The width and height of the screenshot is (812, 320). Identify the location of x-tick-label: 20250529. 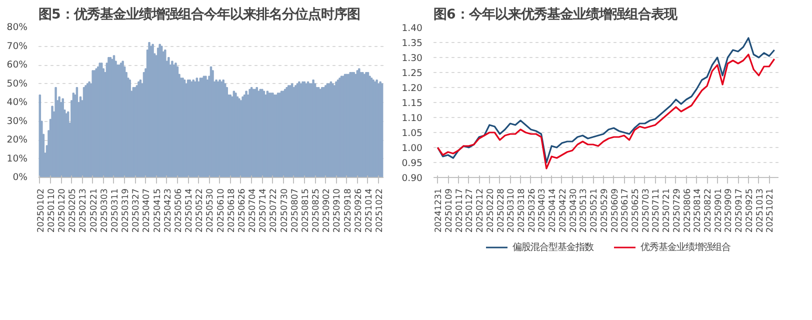
(605, 210).